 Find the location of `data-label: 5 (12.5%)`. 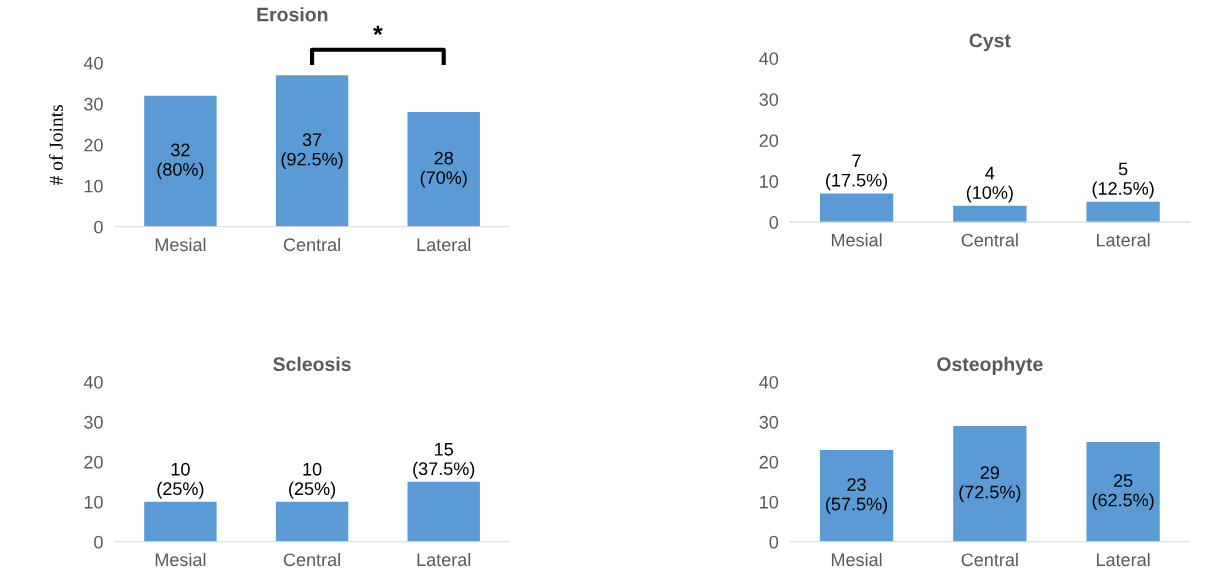

data-label: 5 (12.5%) is located at coordinates (1123, 180).